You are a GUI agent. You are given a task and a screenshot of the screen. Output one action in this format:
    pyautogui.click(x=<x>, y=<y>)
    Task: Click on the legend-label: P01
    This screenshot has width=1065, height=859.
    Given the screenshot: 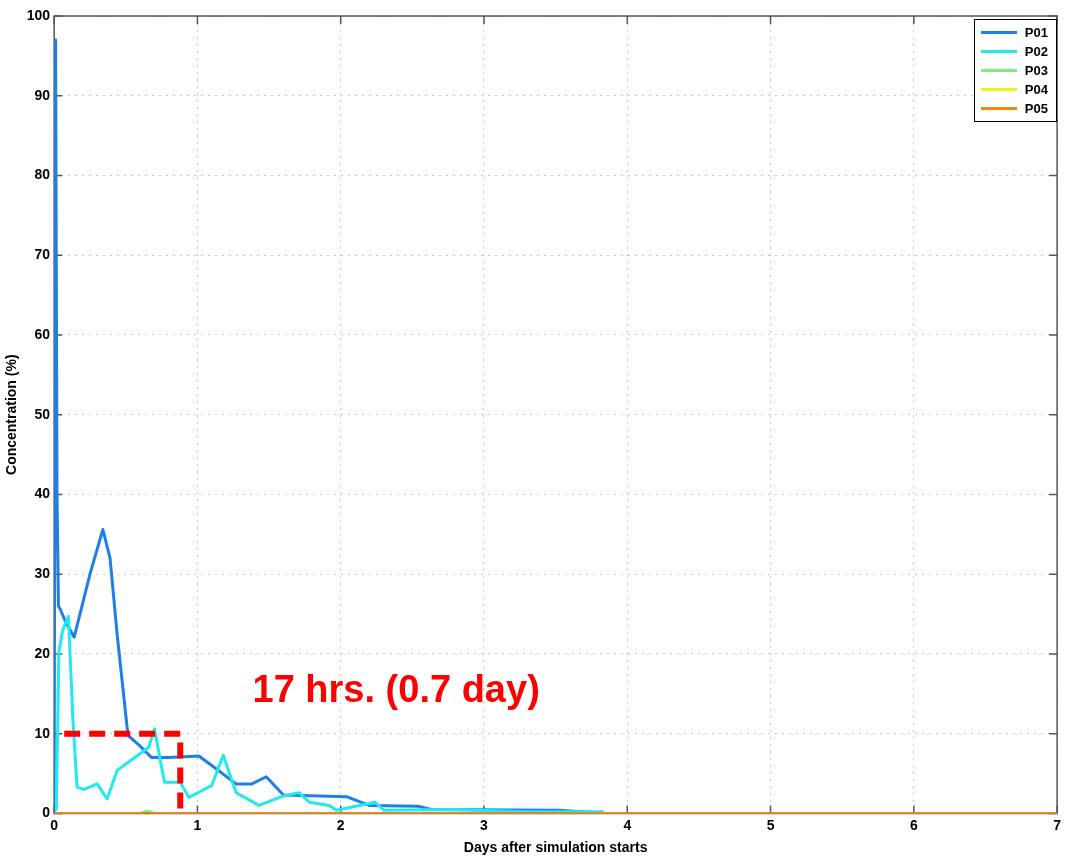 What is the action you would take?
    pyautogui.click(x=1036, y=32)
    